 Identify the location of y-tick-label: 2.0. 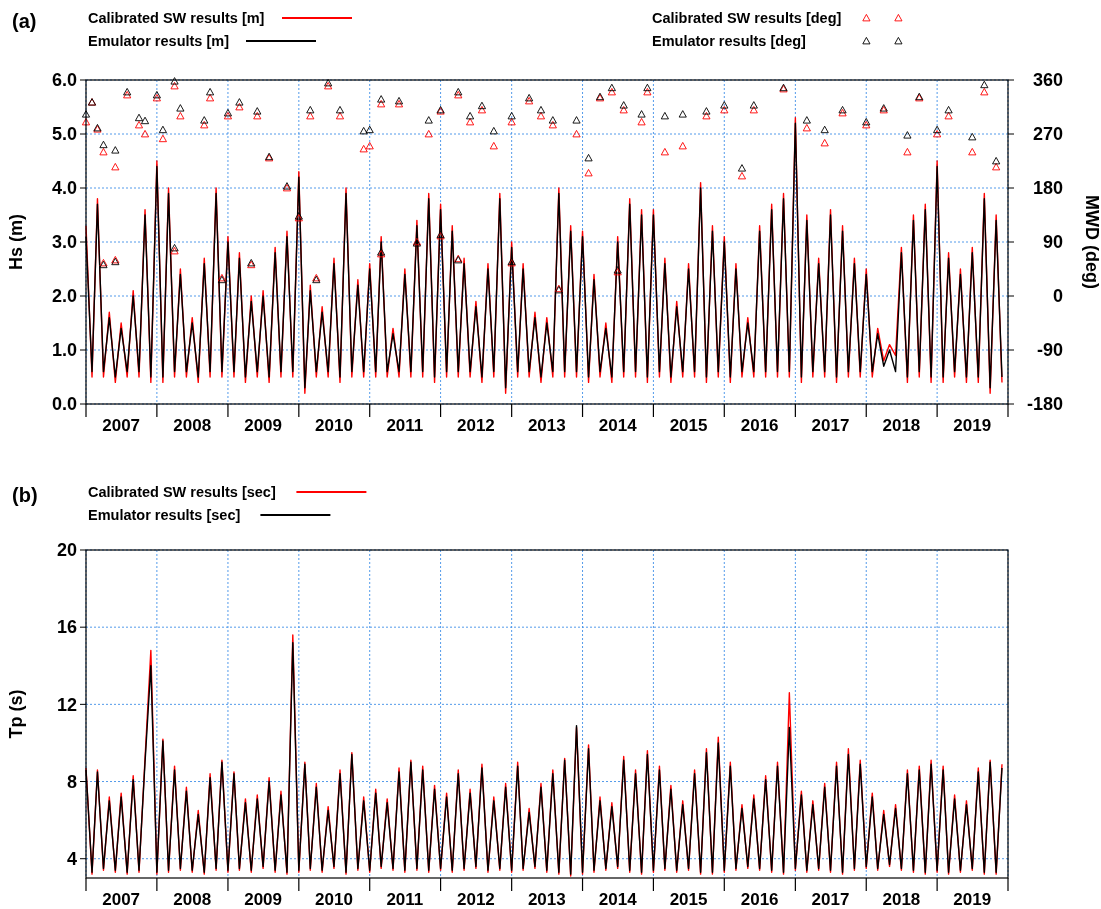
(64, 296).